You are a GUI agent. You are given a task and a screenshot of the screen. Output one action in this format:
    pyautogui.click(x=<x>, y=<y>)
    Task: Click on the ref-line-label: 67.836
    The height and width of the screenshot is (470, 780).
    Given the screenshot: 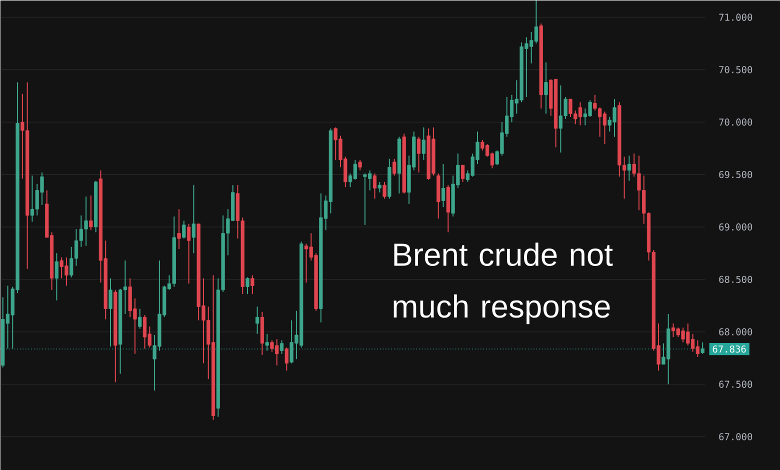 What is the action you would take?
    pyautogui.click(x=729, y=348)
    